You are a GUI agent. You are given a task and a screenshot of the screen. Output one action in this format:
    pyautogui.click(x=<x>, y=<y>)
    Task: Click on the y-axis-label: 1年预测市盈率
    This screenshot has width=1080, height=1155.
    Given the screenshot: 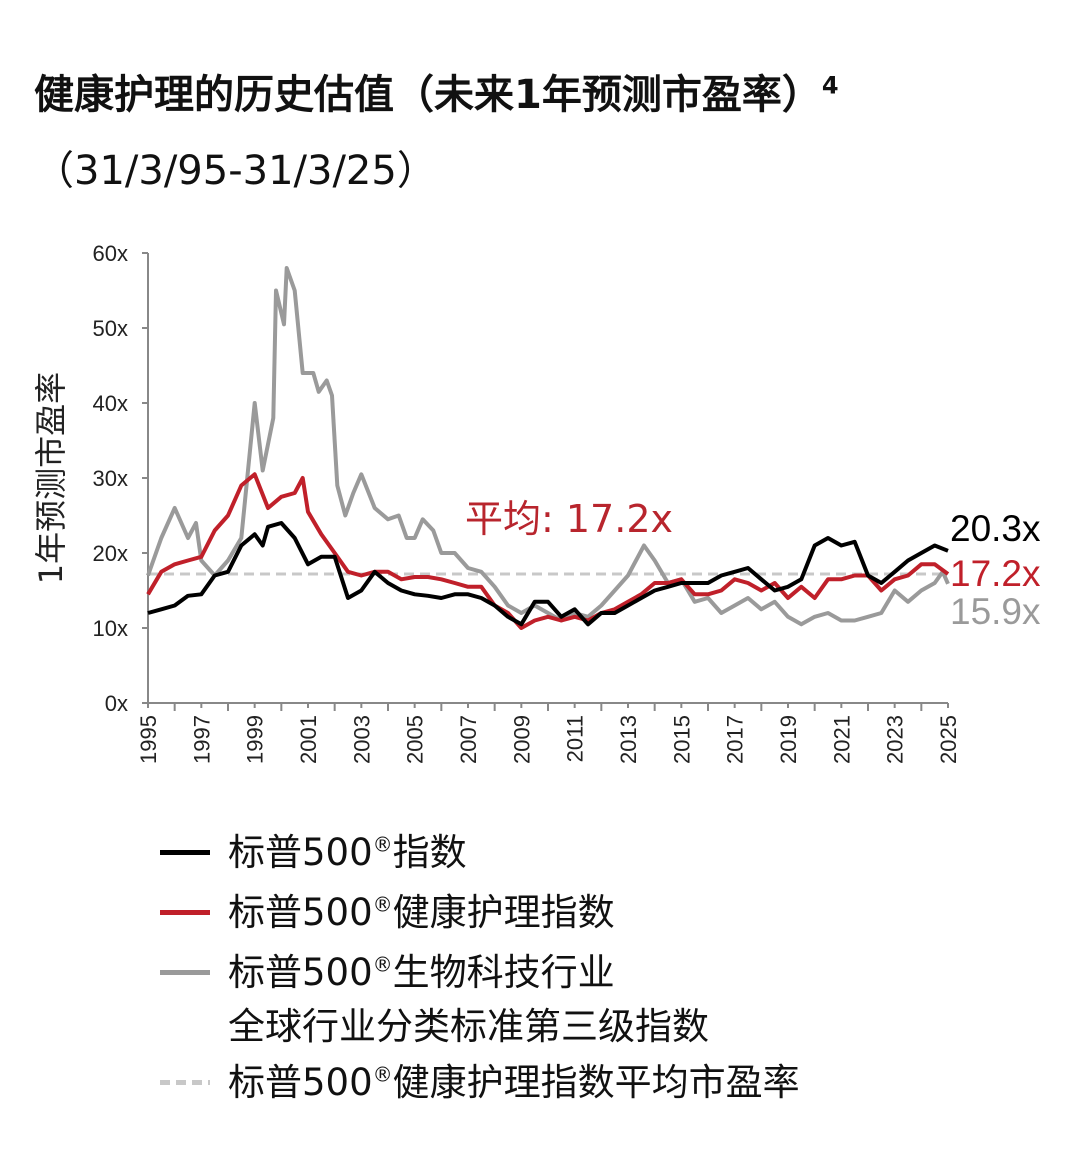 What is the action you would take?
    pyautogui.click(x=51, y=478)
    